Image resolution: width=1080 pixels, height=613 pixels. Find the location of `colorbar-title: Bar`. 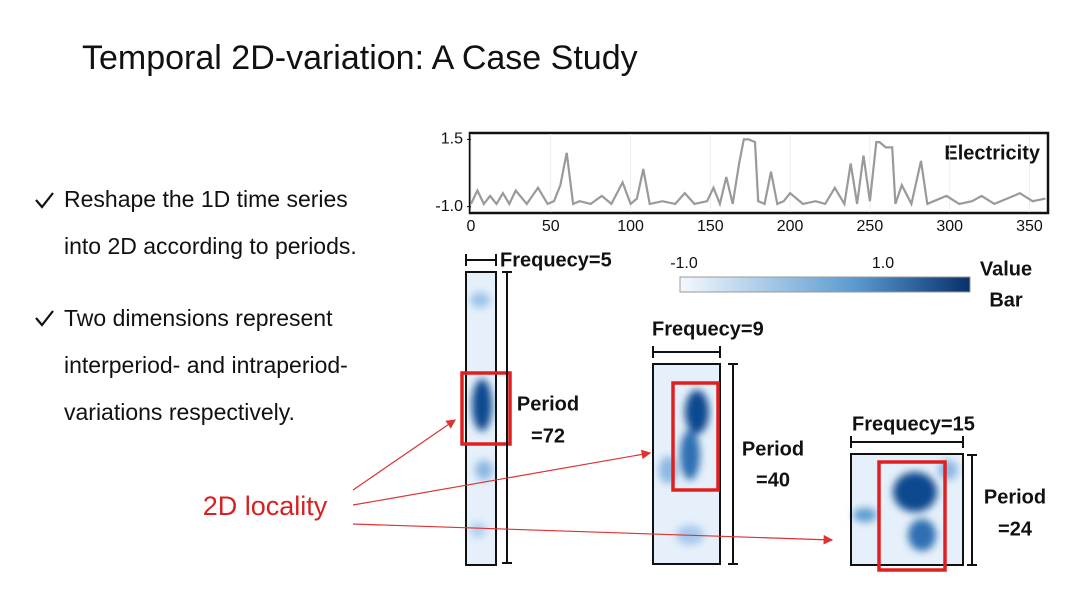

colorbar-title: Bar is located at coordinates (1006, 300).